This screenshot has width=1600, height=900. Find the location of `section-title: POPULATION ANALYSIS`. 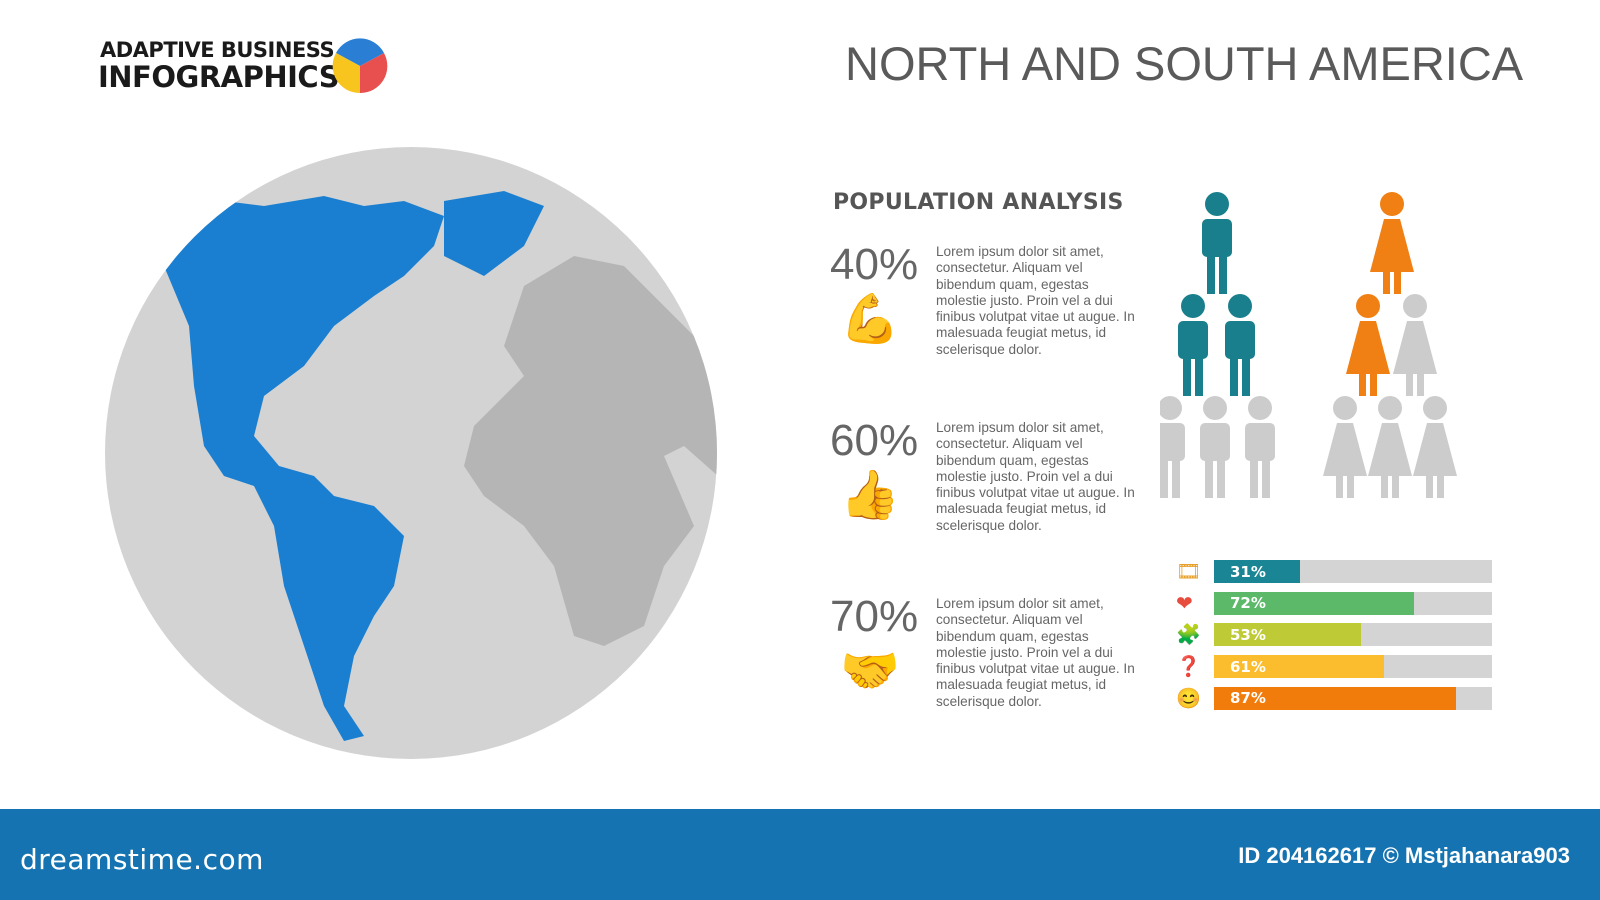

section-title: POPULATION ANALYSIS is located at coordinates (978, 202).